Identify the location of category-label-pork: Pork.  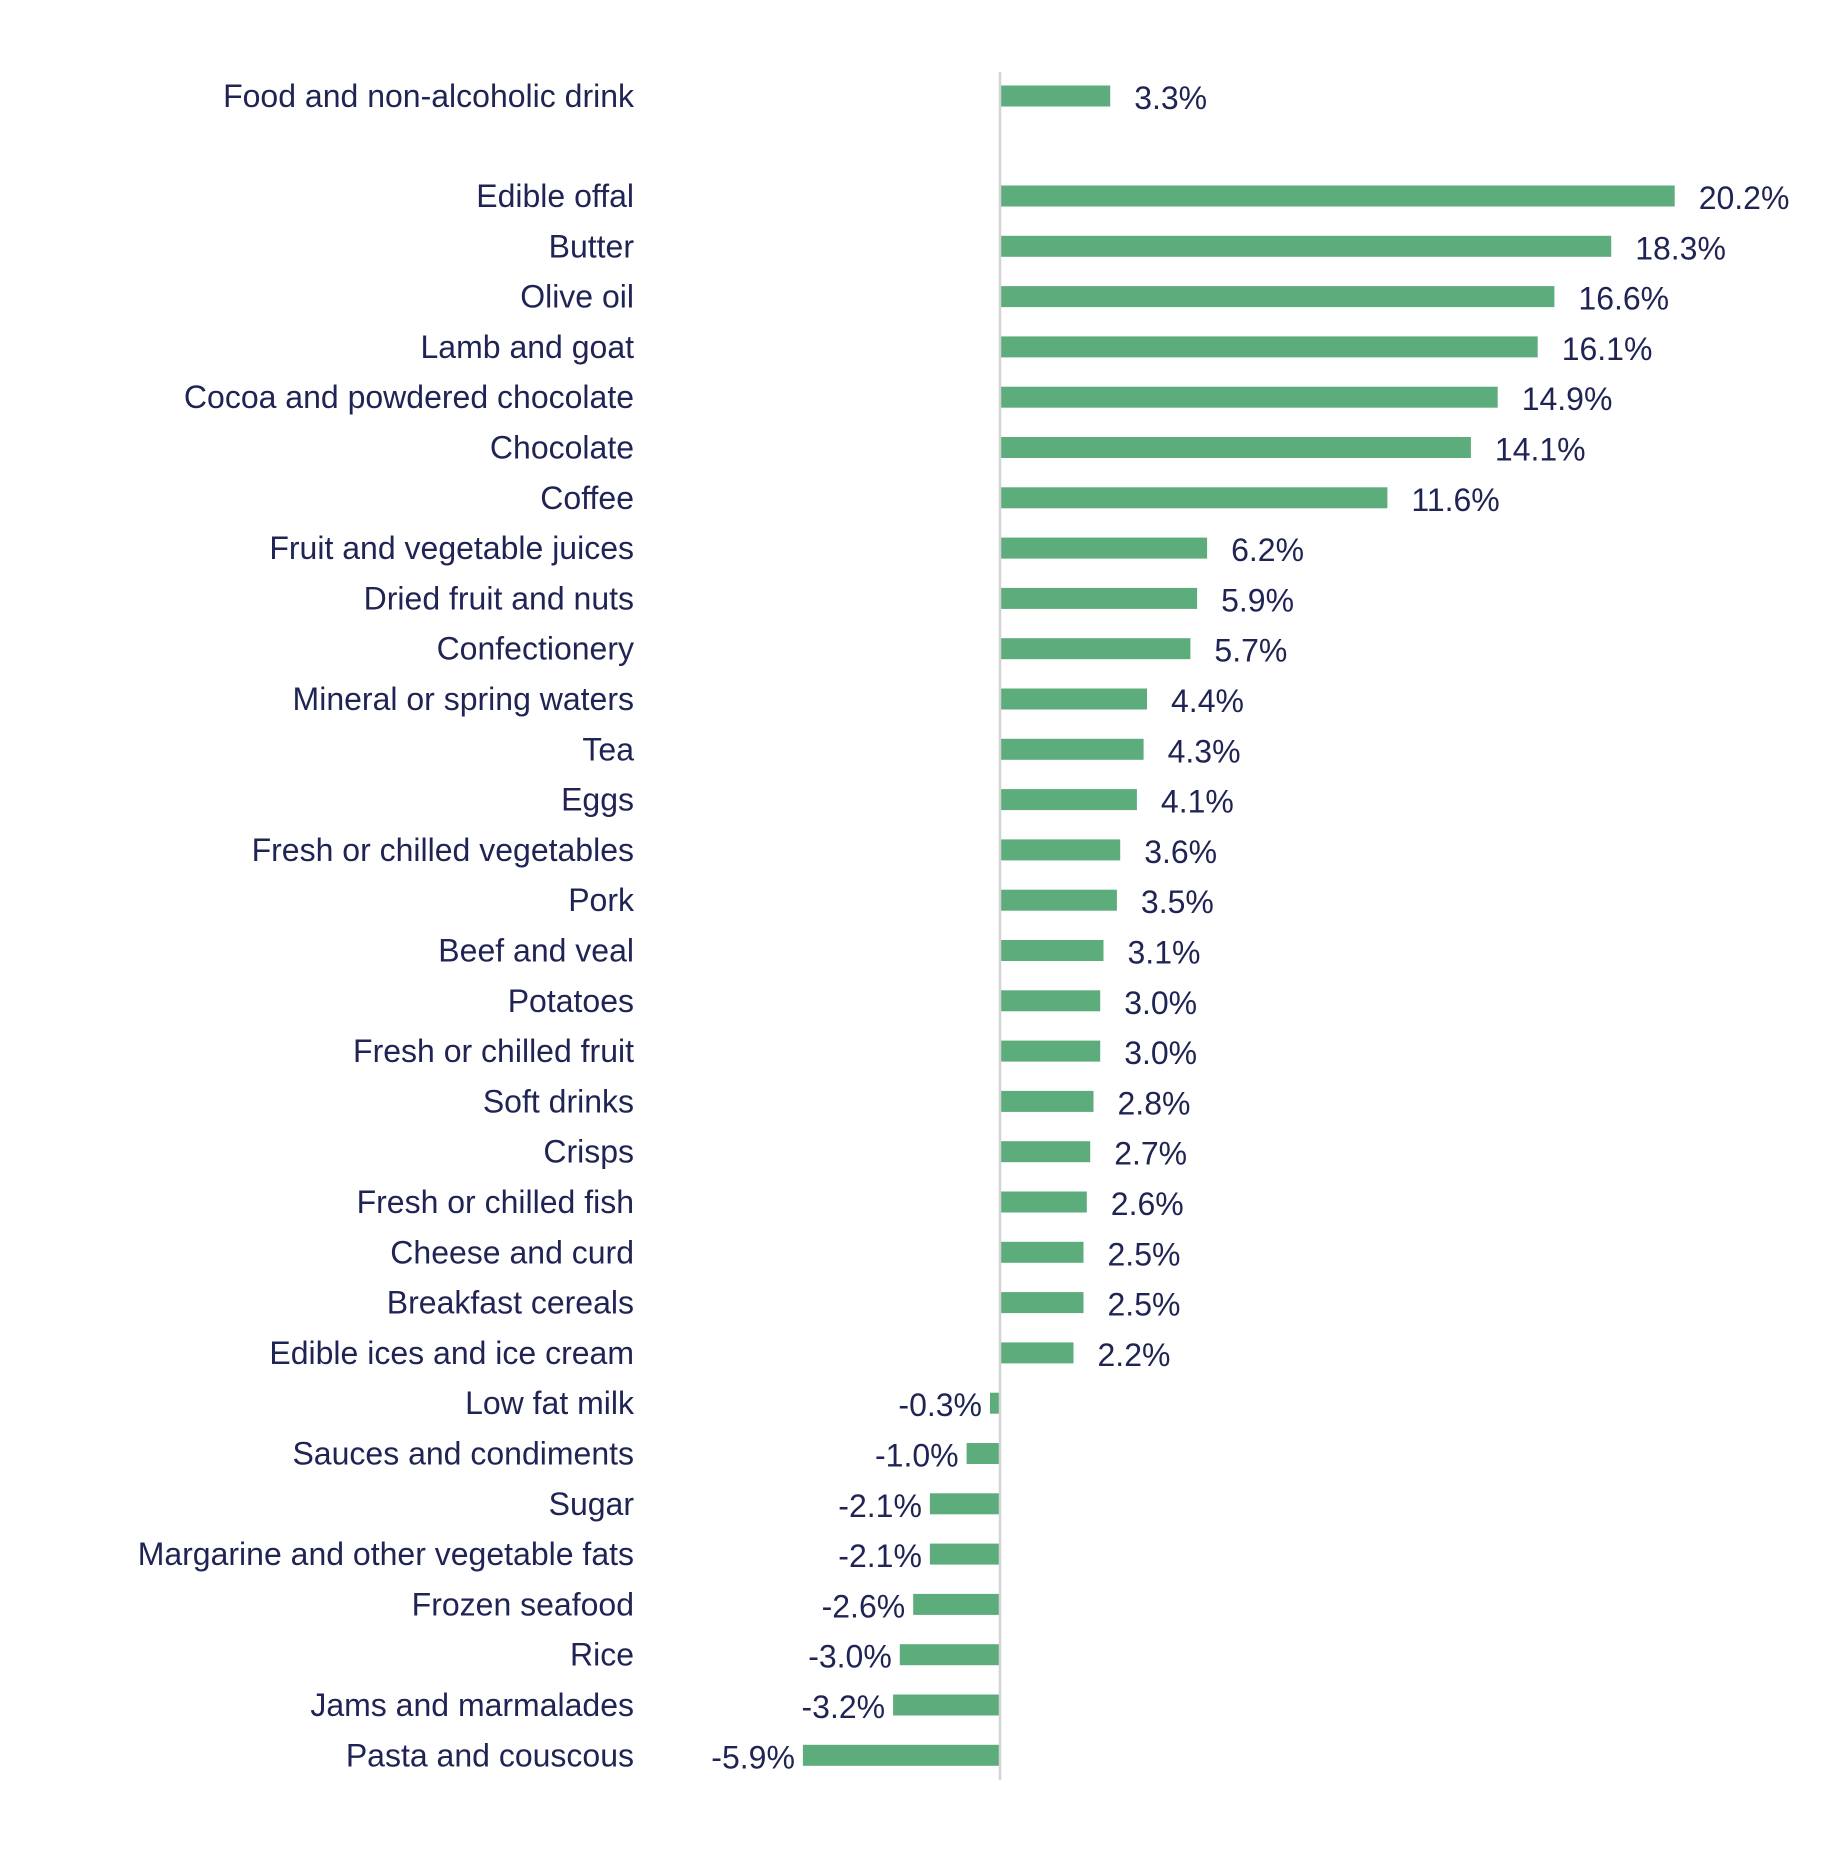
(601, 900).